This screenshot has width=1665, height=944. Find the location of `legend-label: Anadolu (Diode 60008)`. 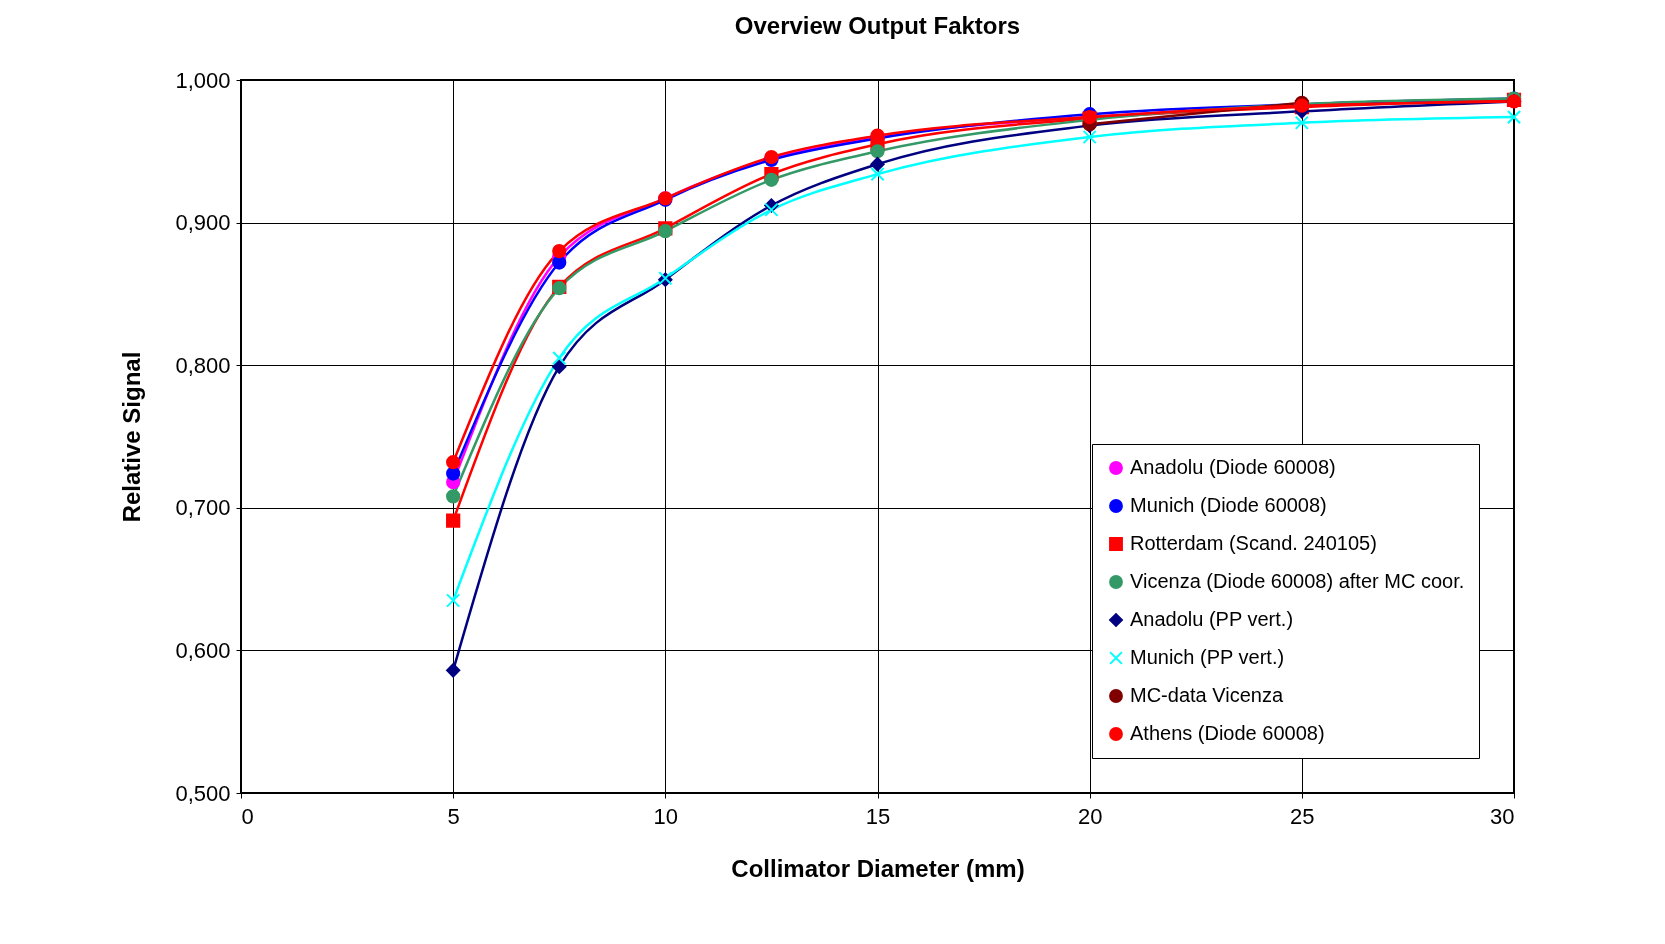

legend-label: Anadolu (Diode 60008) is located at coordinates (1233, 467).